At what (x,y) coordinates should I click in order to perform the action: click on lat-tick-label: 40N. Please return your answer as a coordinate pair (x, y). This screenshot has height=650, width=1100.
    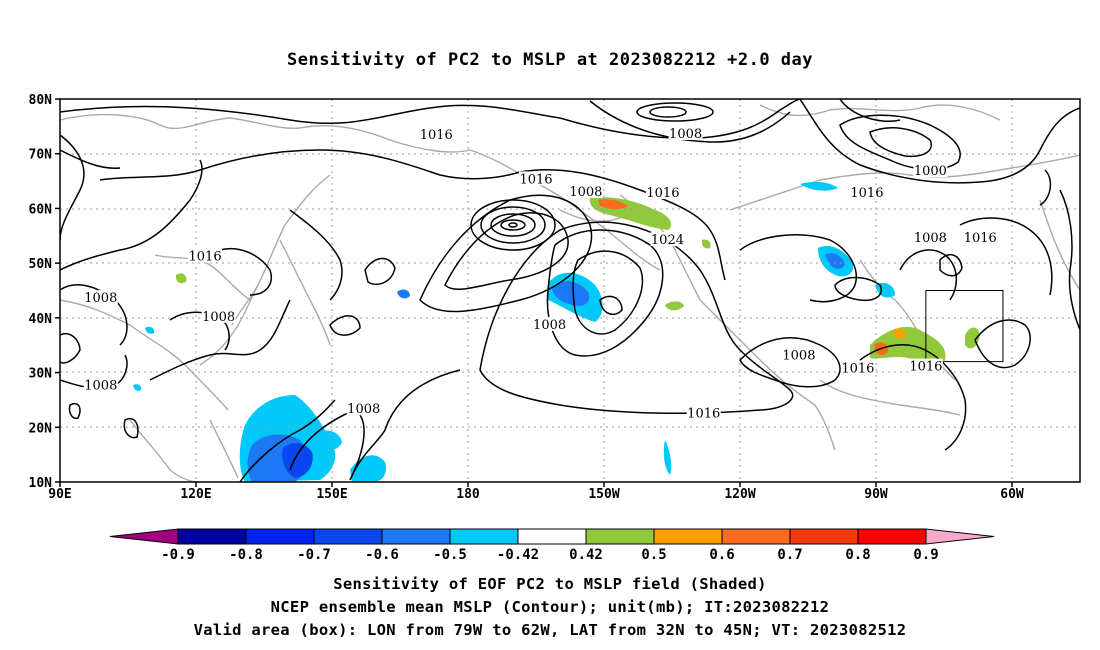
    Looking at the image, I should click on (41, 319).